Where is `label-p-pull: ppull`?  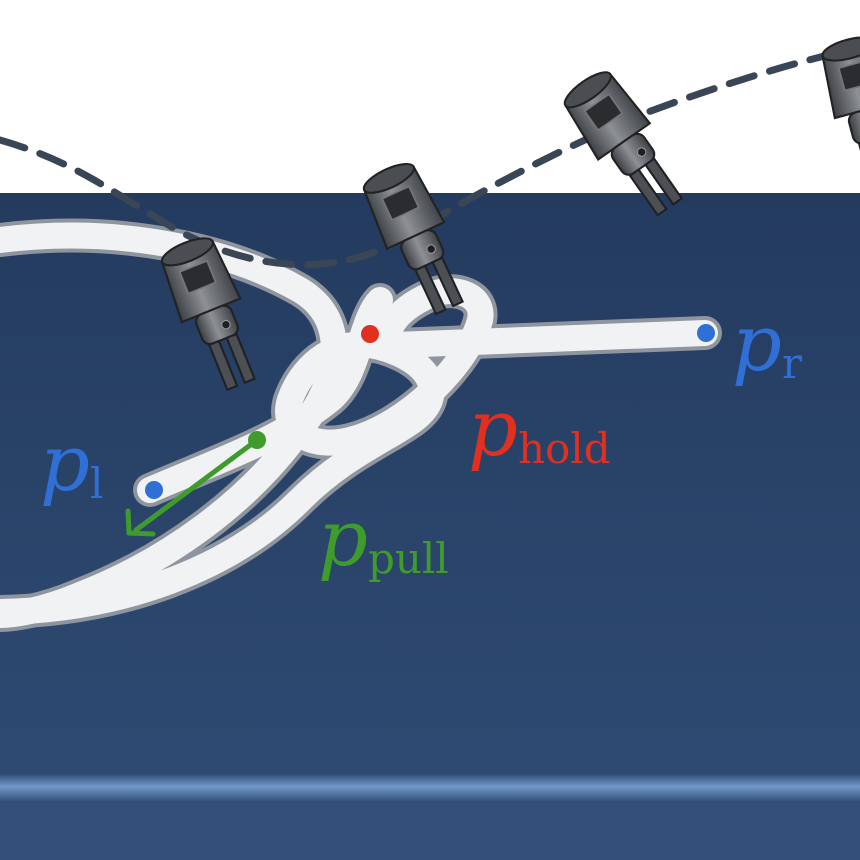 label-p-pull: ppull is located at coordinates (383, 539).